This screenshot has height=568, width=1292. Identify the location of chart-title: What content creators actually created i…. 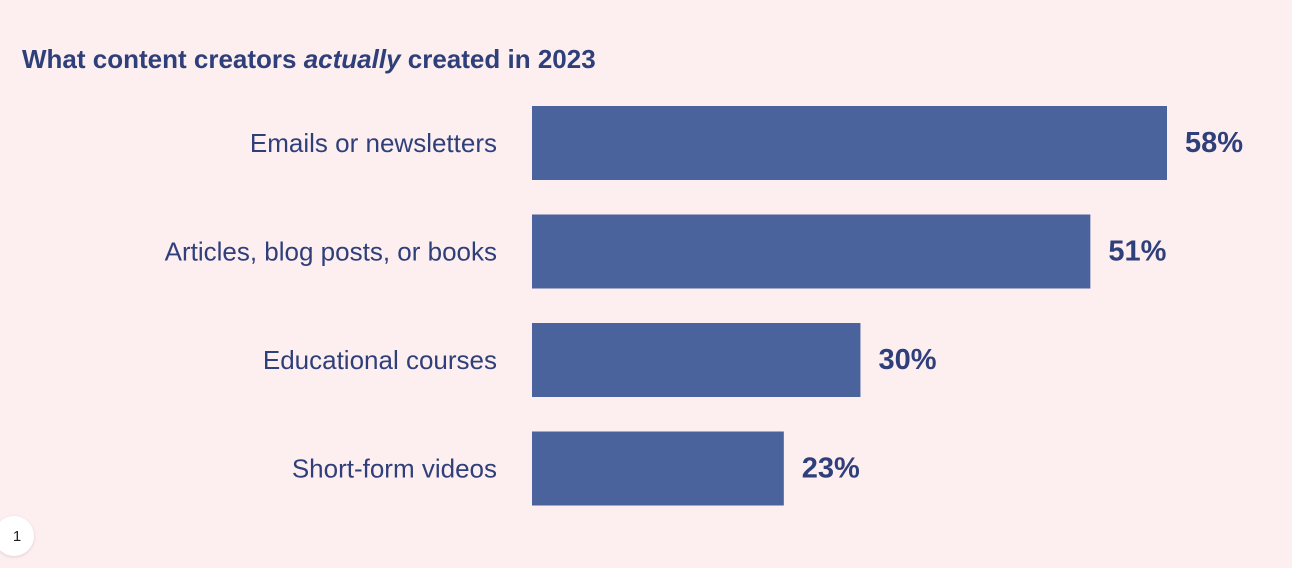
(309, 59).